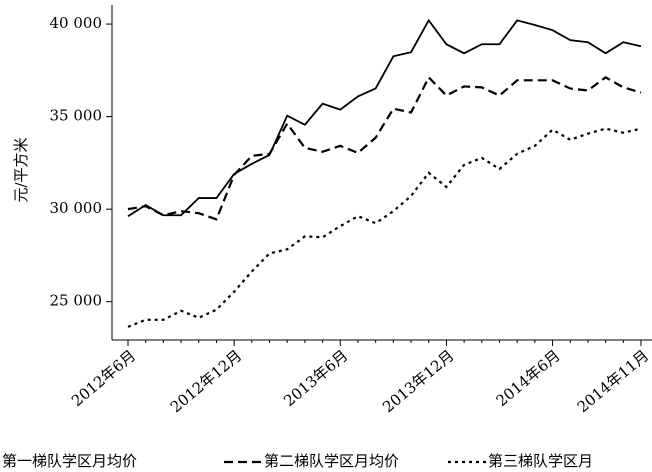  I want to click on y-tick-label: 35 000, so click(76, 116).